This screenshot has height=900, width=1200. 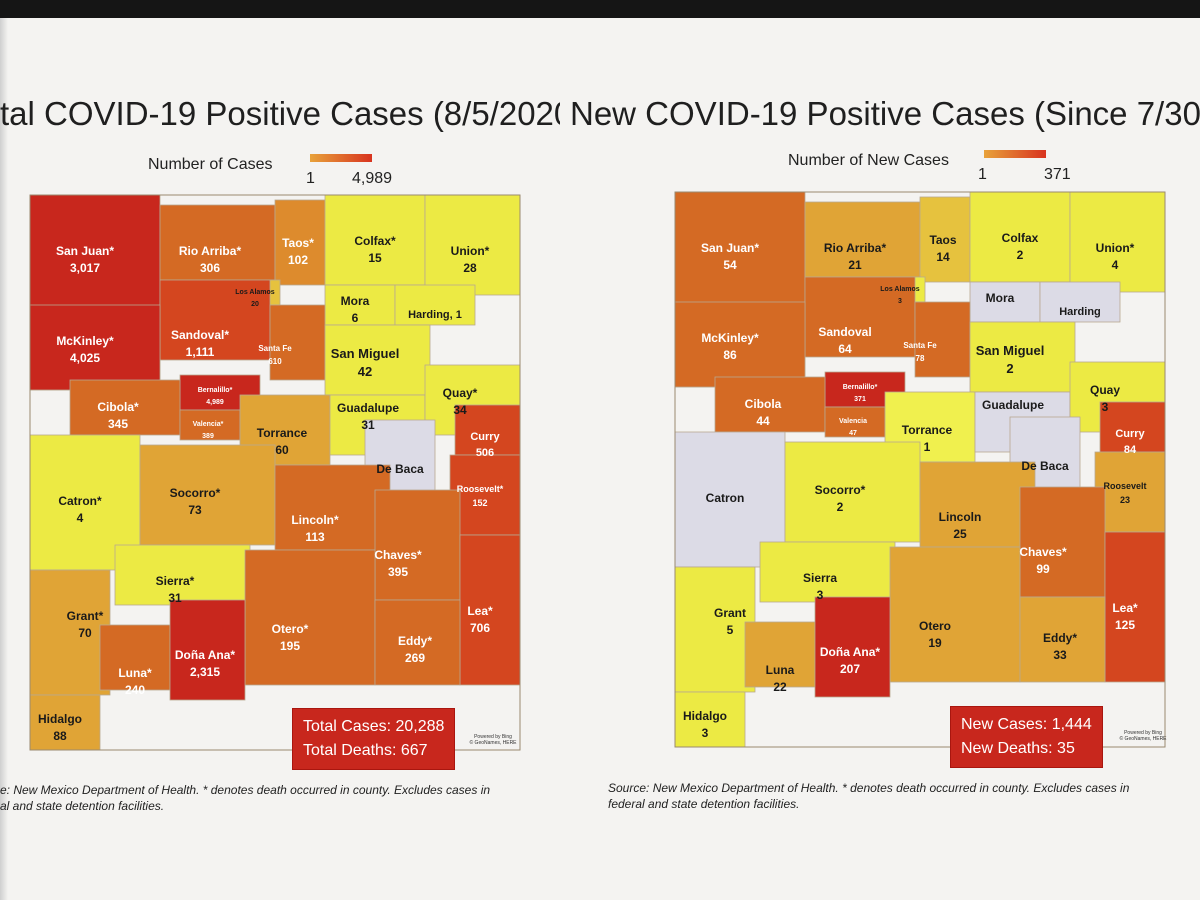 I want to click on county-label-cibola: Cibola, so click(x=763, y=404).